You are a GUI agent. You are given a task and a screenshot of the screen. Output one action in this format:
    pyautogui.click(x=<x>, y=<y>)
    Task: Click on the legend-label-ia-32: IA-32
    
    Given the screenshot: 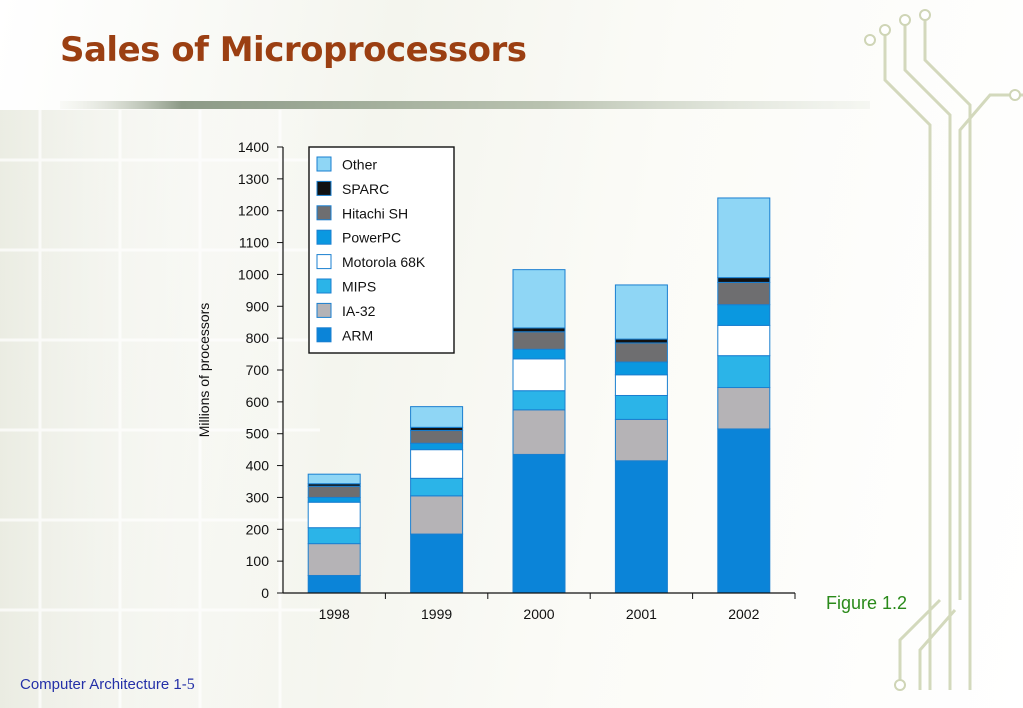 What is the action you would take?
    pyautogui.click(x=359, y=311)
    